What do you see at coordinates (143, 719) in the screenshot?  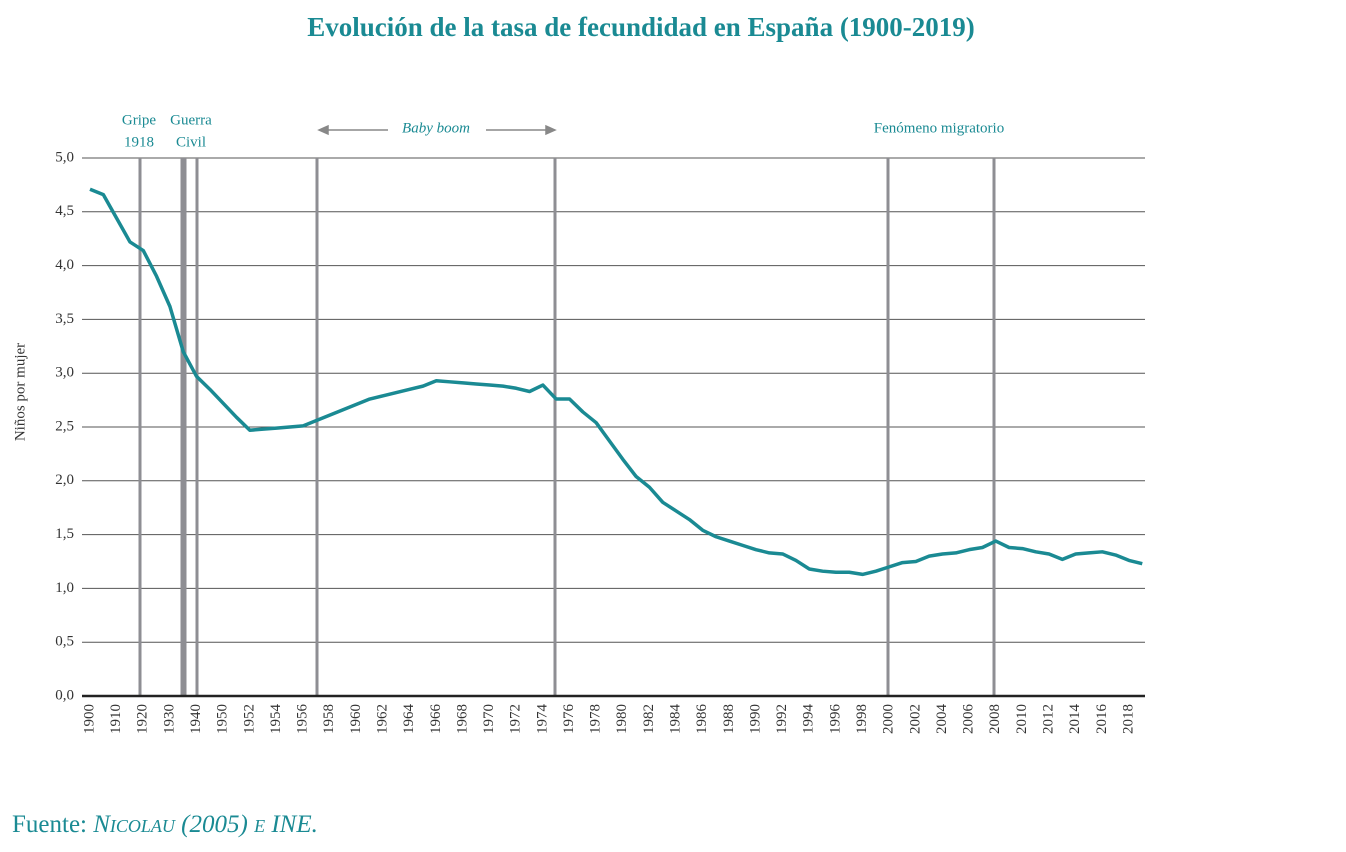 I see `x-tick-label: 1920` at bounding box center [143, 719].